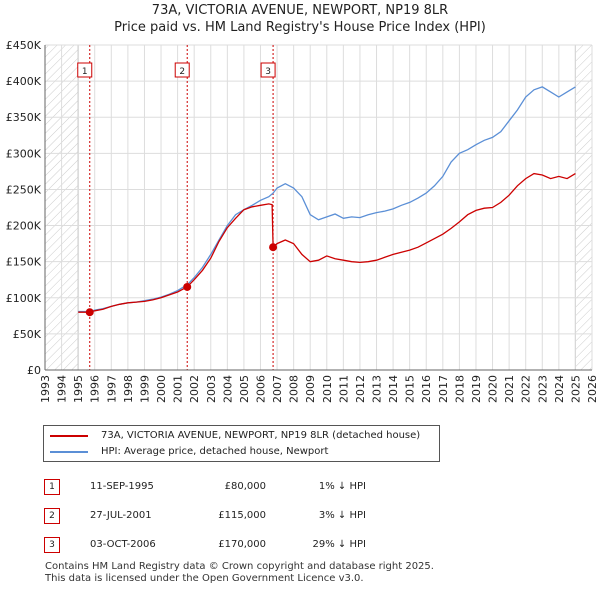 This screenshot has height=590, width=600. Describe the element at coordinates (24, 298) in the screenshot. I see `y-tick-label: £100K` at that location.